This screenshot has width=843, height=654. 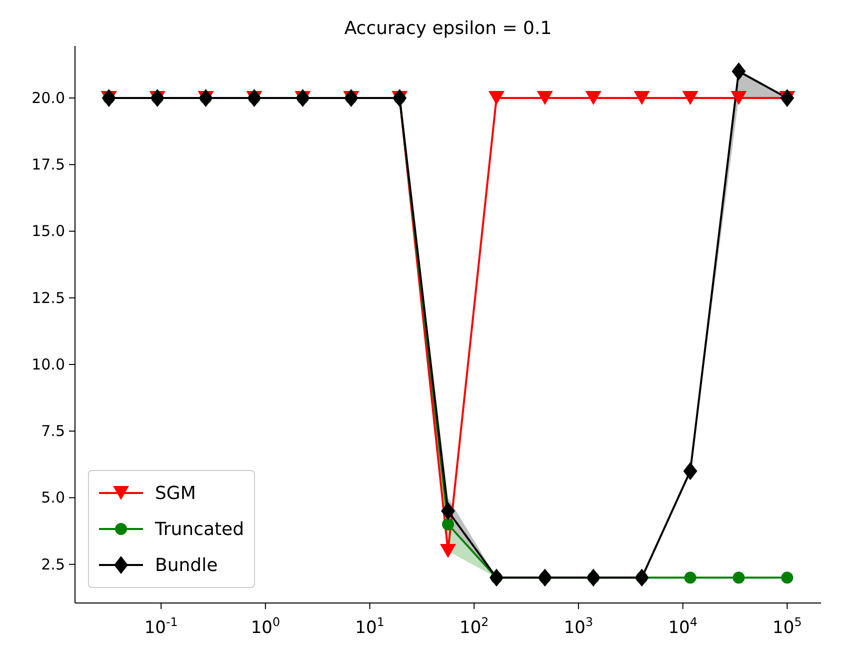 I want to click on x-tick-label: 10$^{4}$, so click(x=683, y=626).